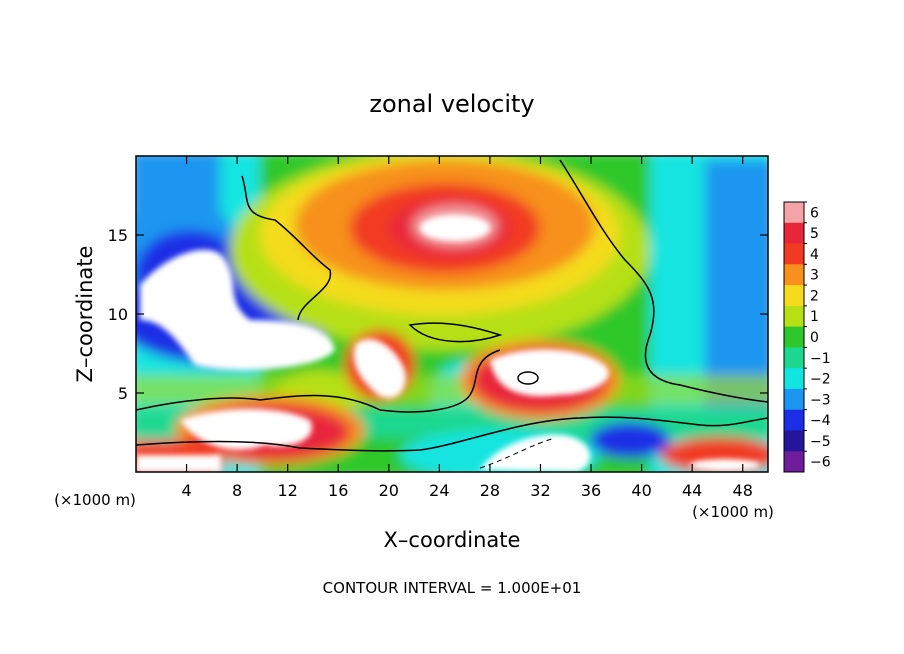 The image size is (904, 654). What do you see at coordinates (814, 338) in the screenshot?
I see `colorbar-label: 0` at bounding box center [814, 338].